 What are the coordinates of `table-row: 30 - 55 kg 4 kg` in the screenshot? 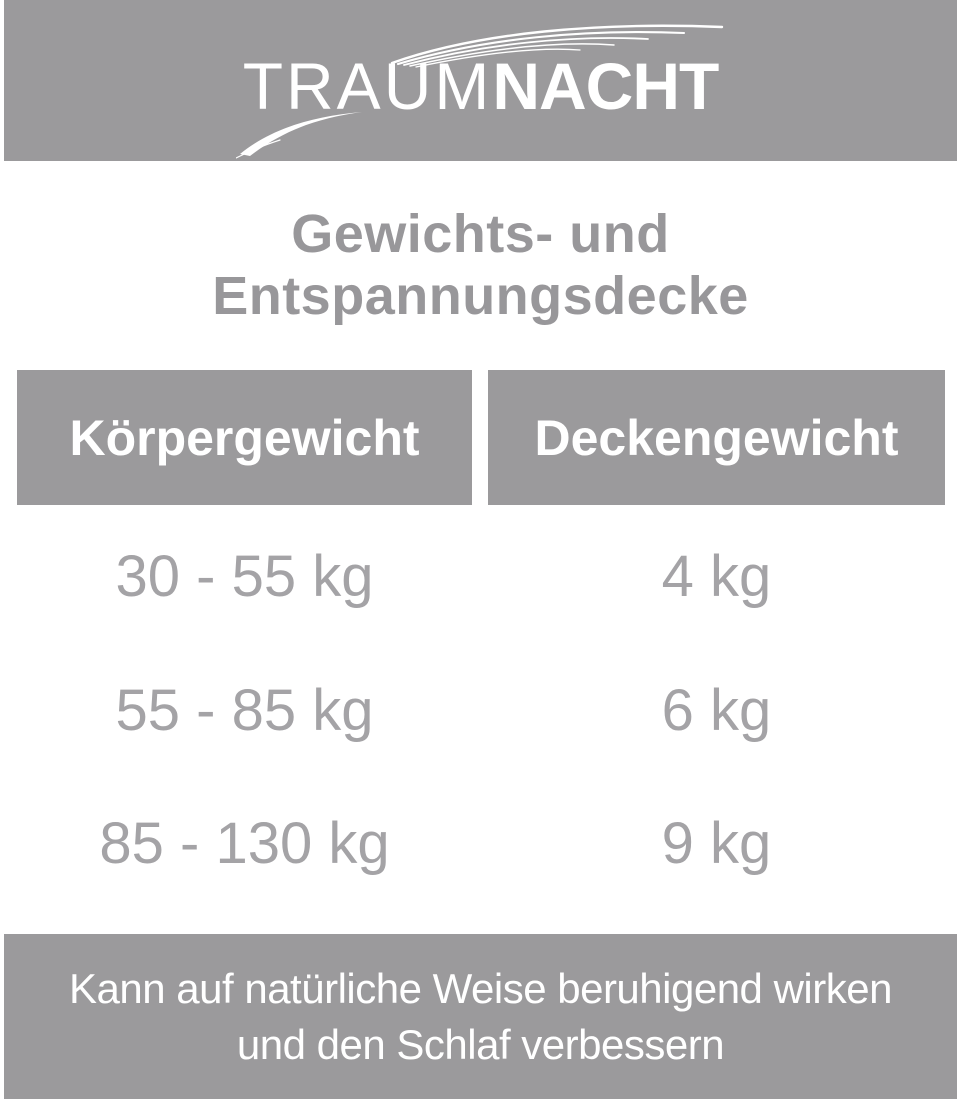 It's located at (480, 577).